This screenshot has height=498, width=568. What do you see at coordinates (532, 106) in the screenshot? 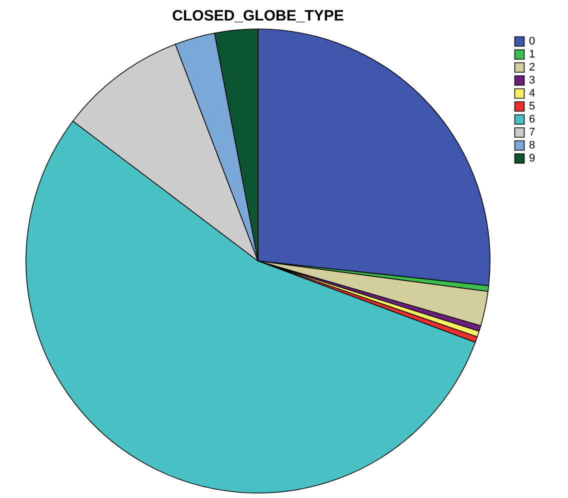
I see `legend-label: 5` at bounding box center [532, 106].